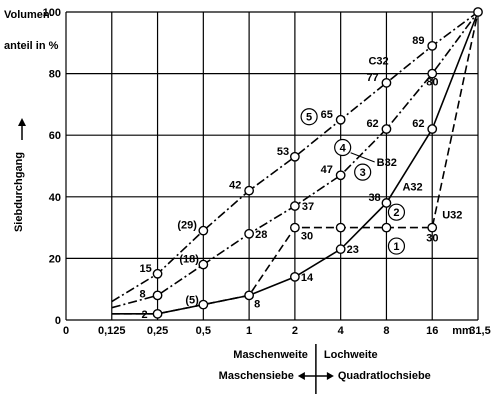 This screenshot has width=499, height=401. I want to click on point-label: 15, so click(146, 269).